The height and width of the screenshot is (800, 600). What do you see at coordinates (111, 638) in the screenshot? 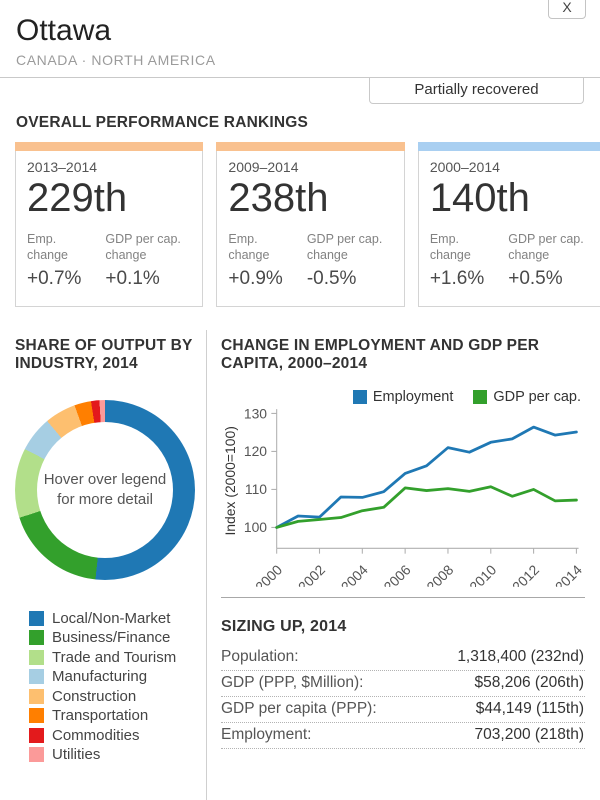
I see `legend-item-business-finance: Business/Finance` at bounding box center [111, 638].